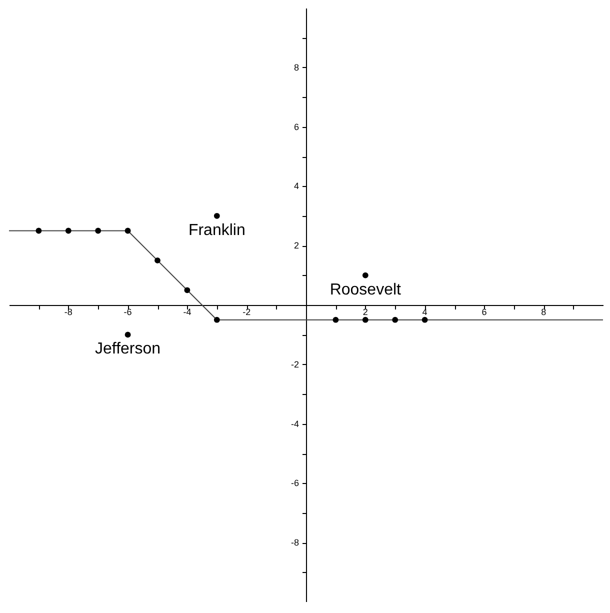 The image size is (610, 613). What do you see at coordinates (187, 312) in the screenshot?
I see `x-tick-label: -4` at bounding box center [187, 312].